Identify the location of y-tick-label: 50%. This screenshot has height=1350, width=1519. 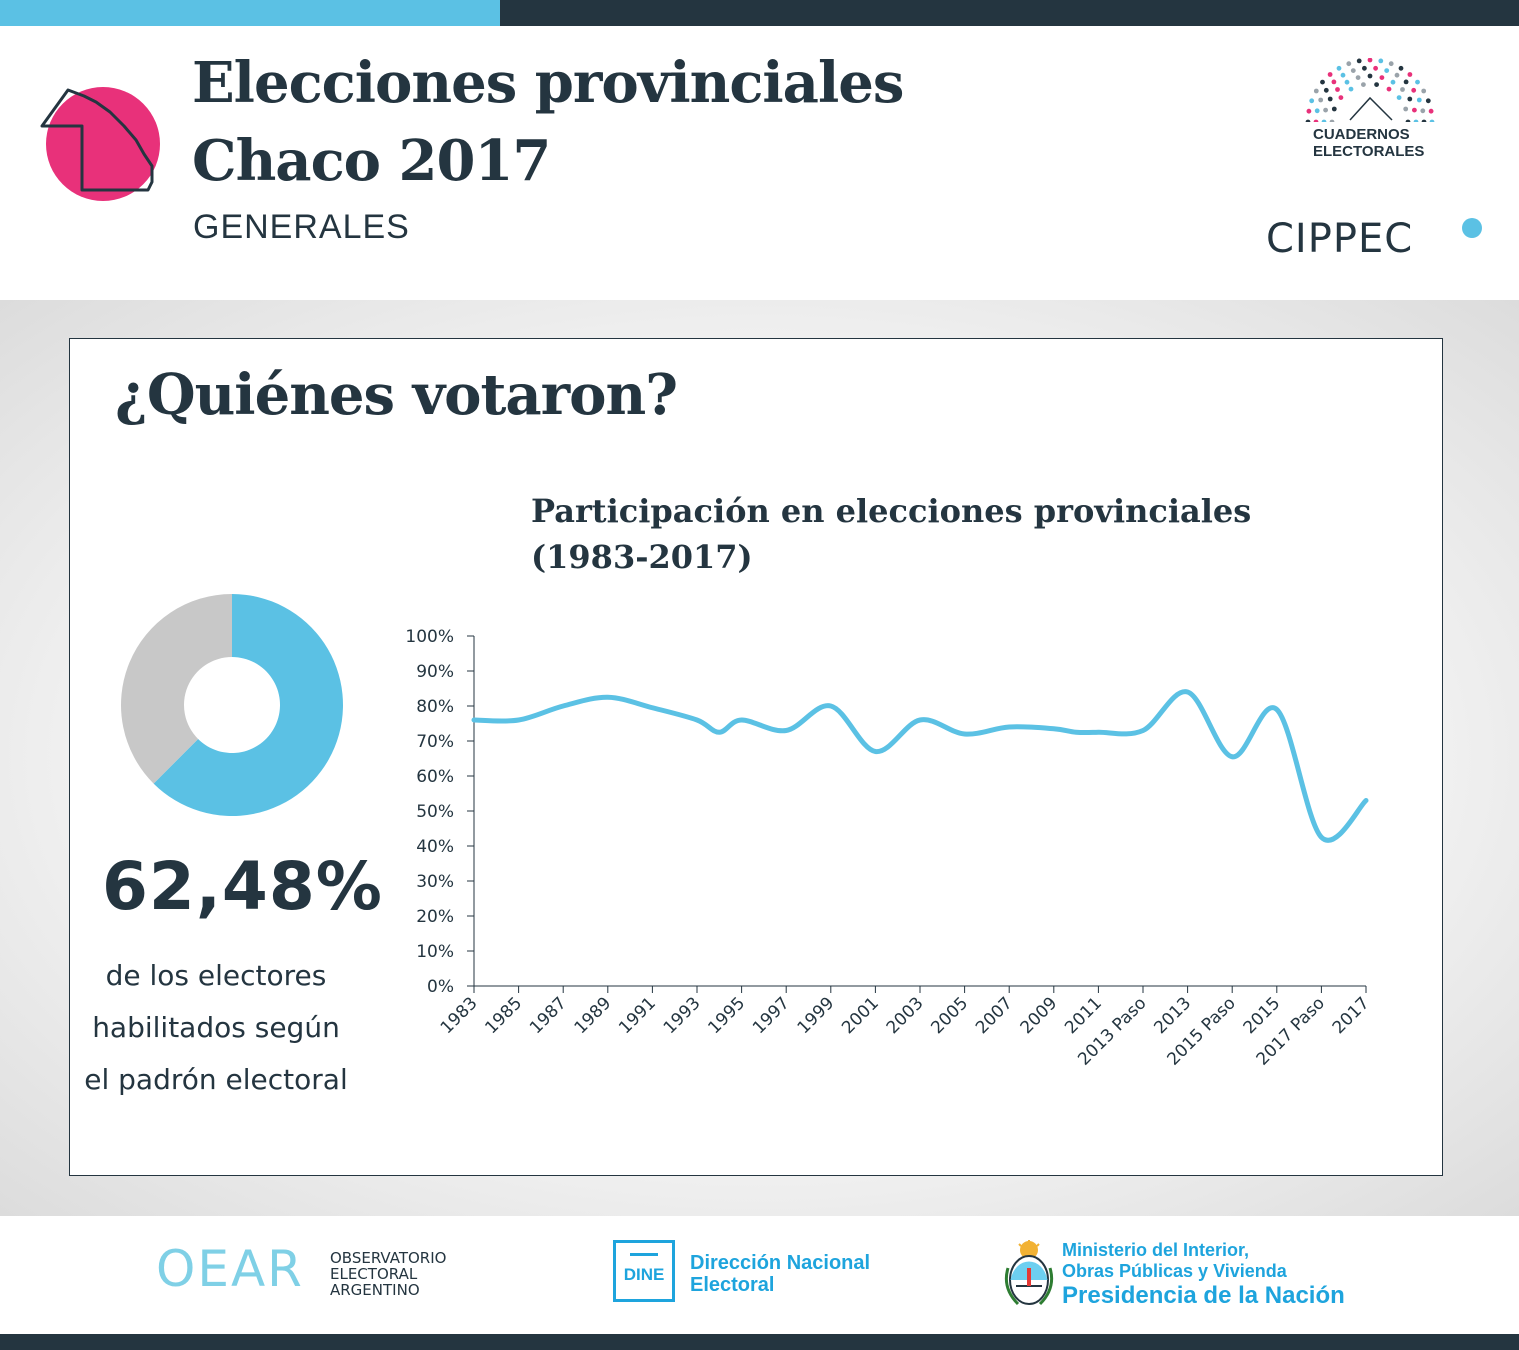
(435, 812).